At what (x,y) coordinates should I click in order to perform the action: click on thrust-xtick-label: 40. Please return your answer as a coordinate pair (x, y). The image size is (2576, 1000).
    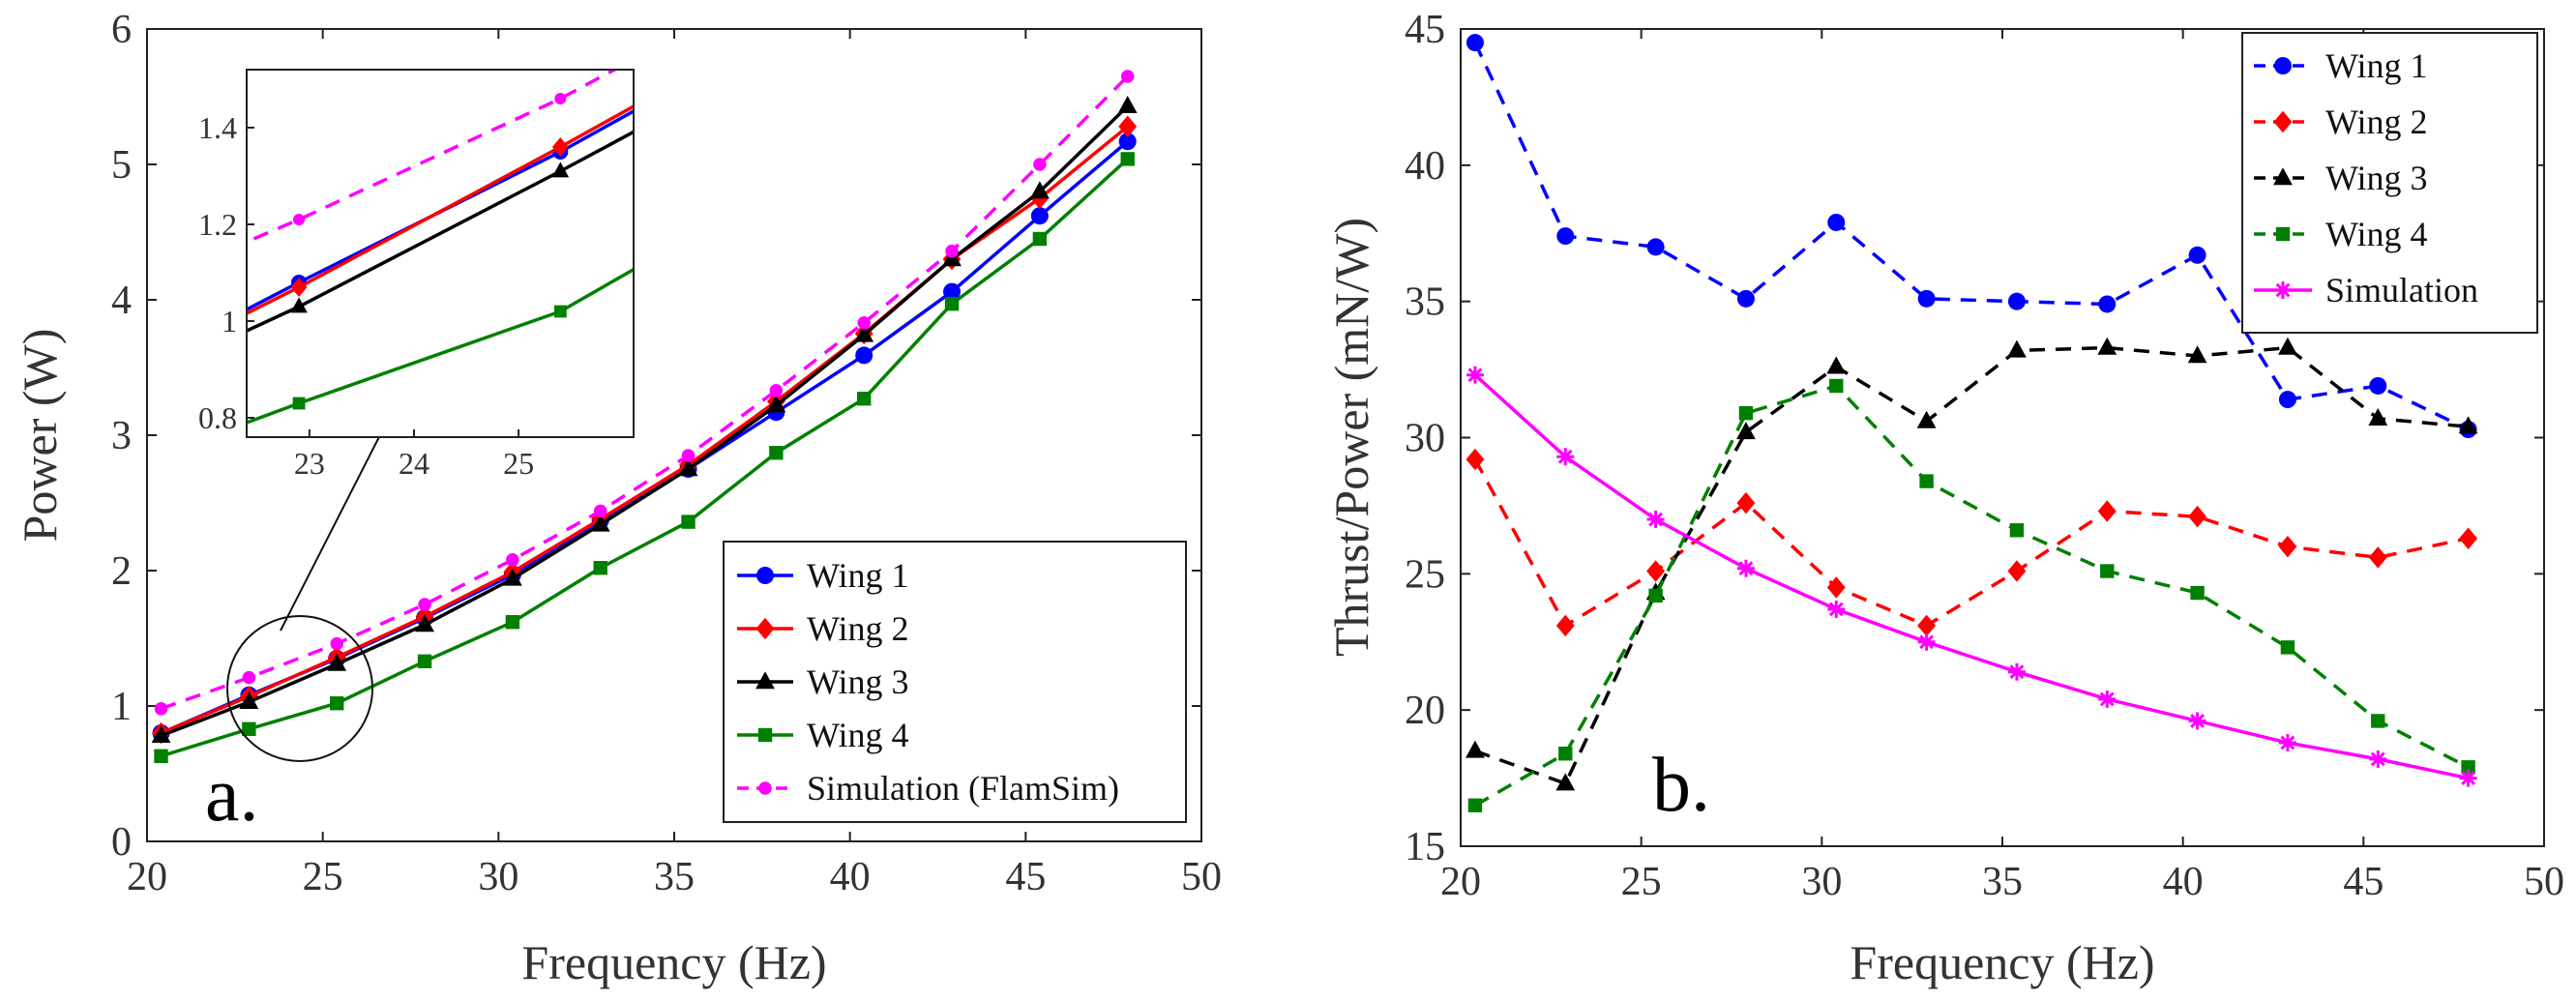
    Looking at the image, I should click on (2184, 882).